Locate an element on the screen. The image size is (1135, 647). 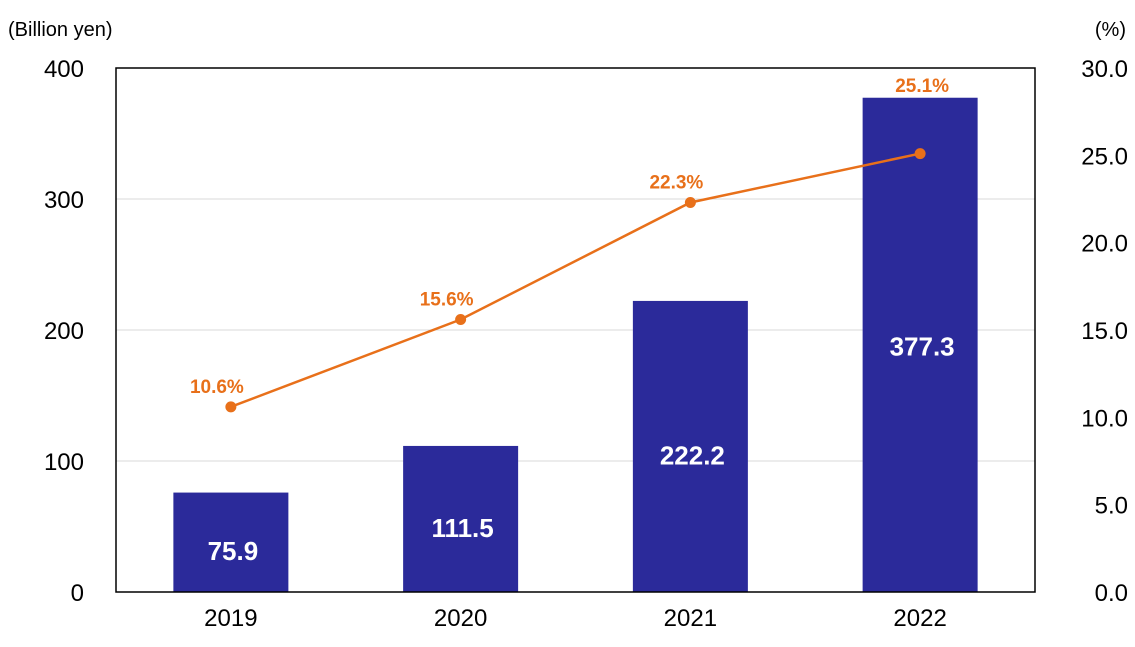
bar-value-label: 111.5 is located at coordinates (463, 528).